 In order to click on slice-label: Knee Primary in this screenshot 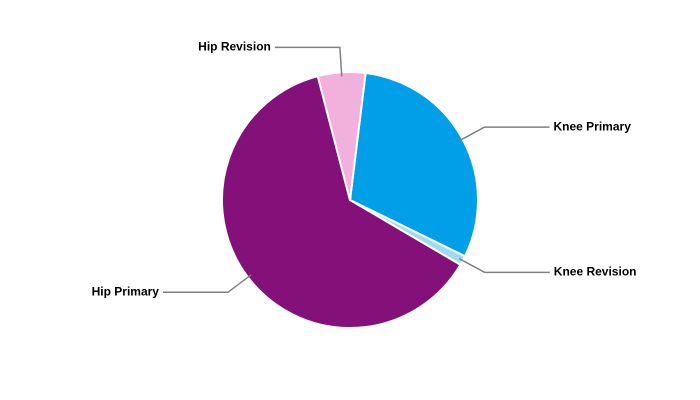, I will do `click(593, 126)`.